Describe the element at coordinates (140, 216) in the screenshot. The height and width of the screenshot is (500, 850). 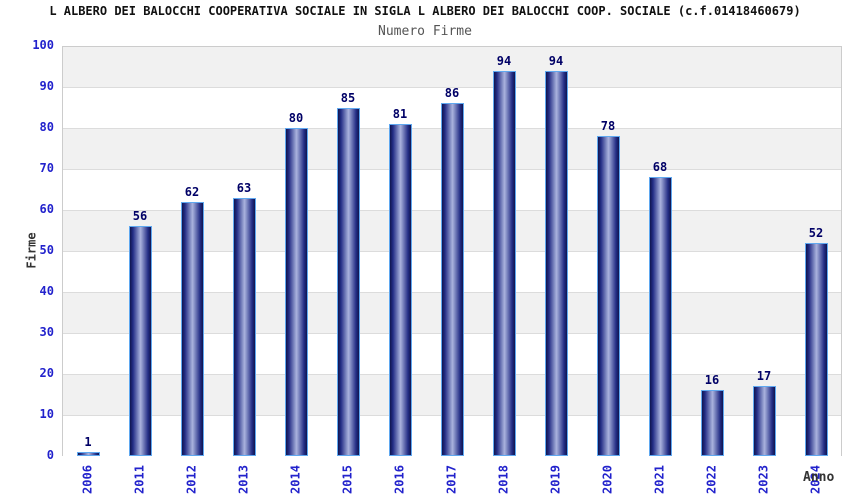
I see `bar-value-label: 56` at that location.